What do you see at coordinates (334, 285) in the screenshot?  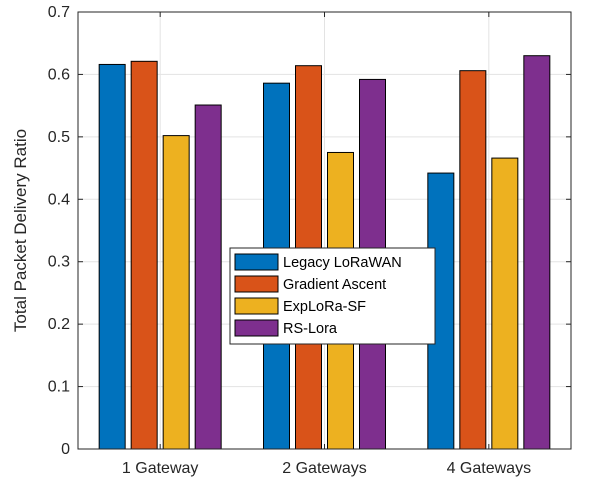 I see `legend-label: Gradient Ascent` at bounding box center [334, 285].